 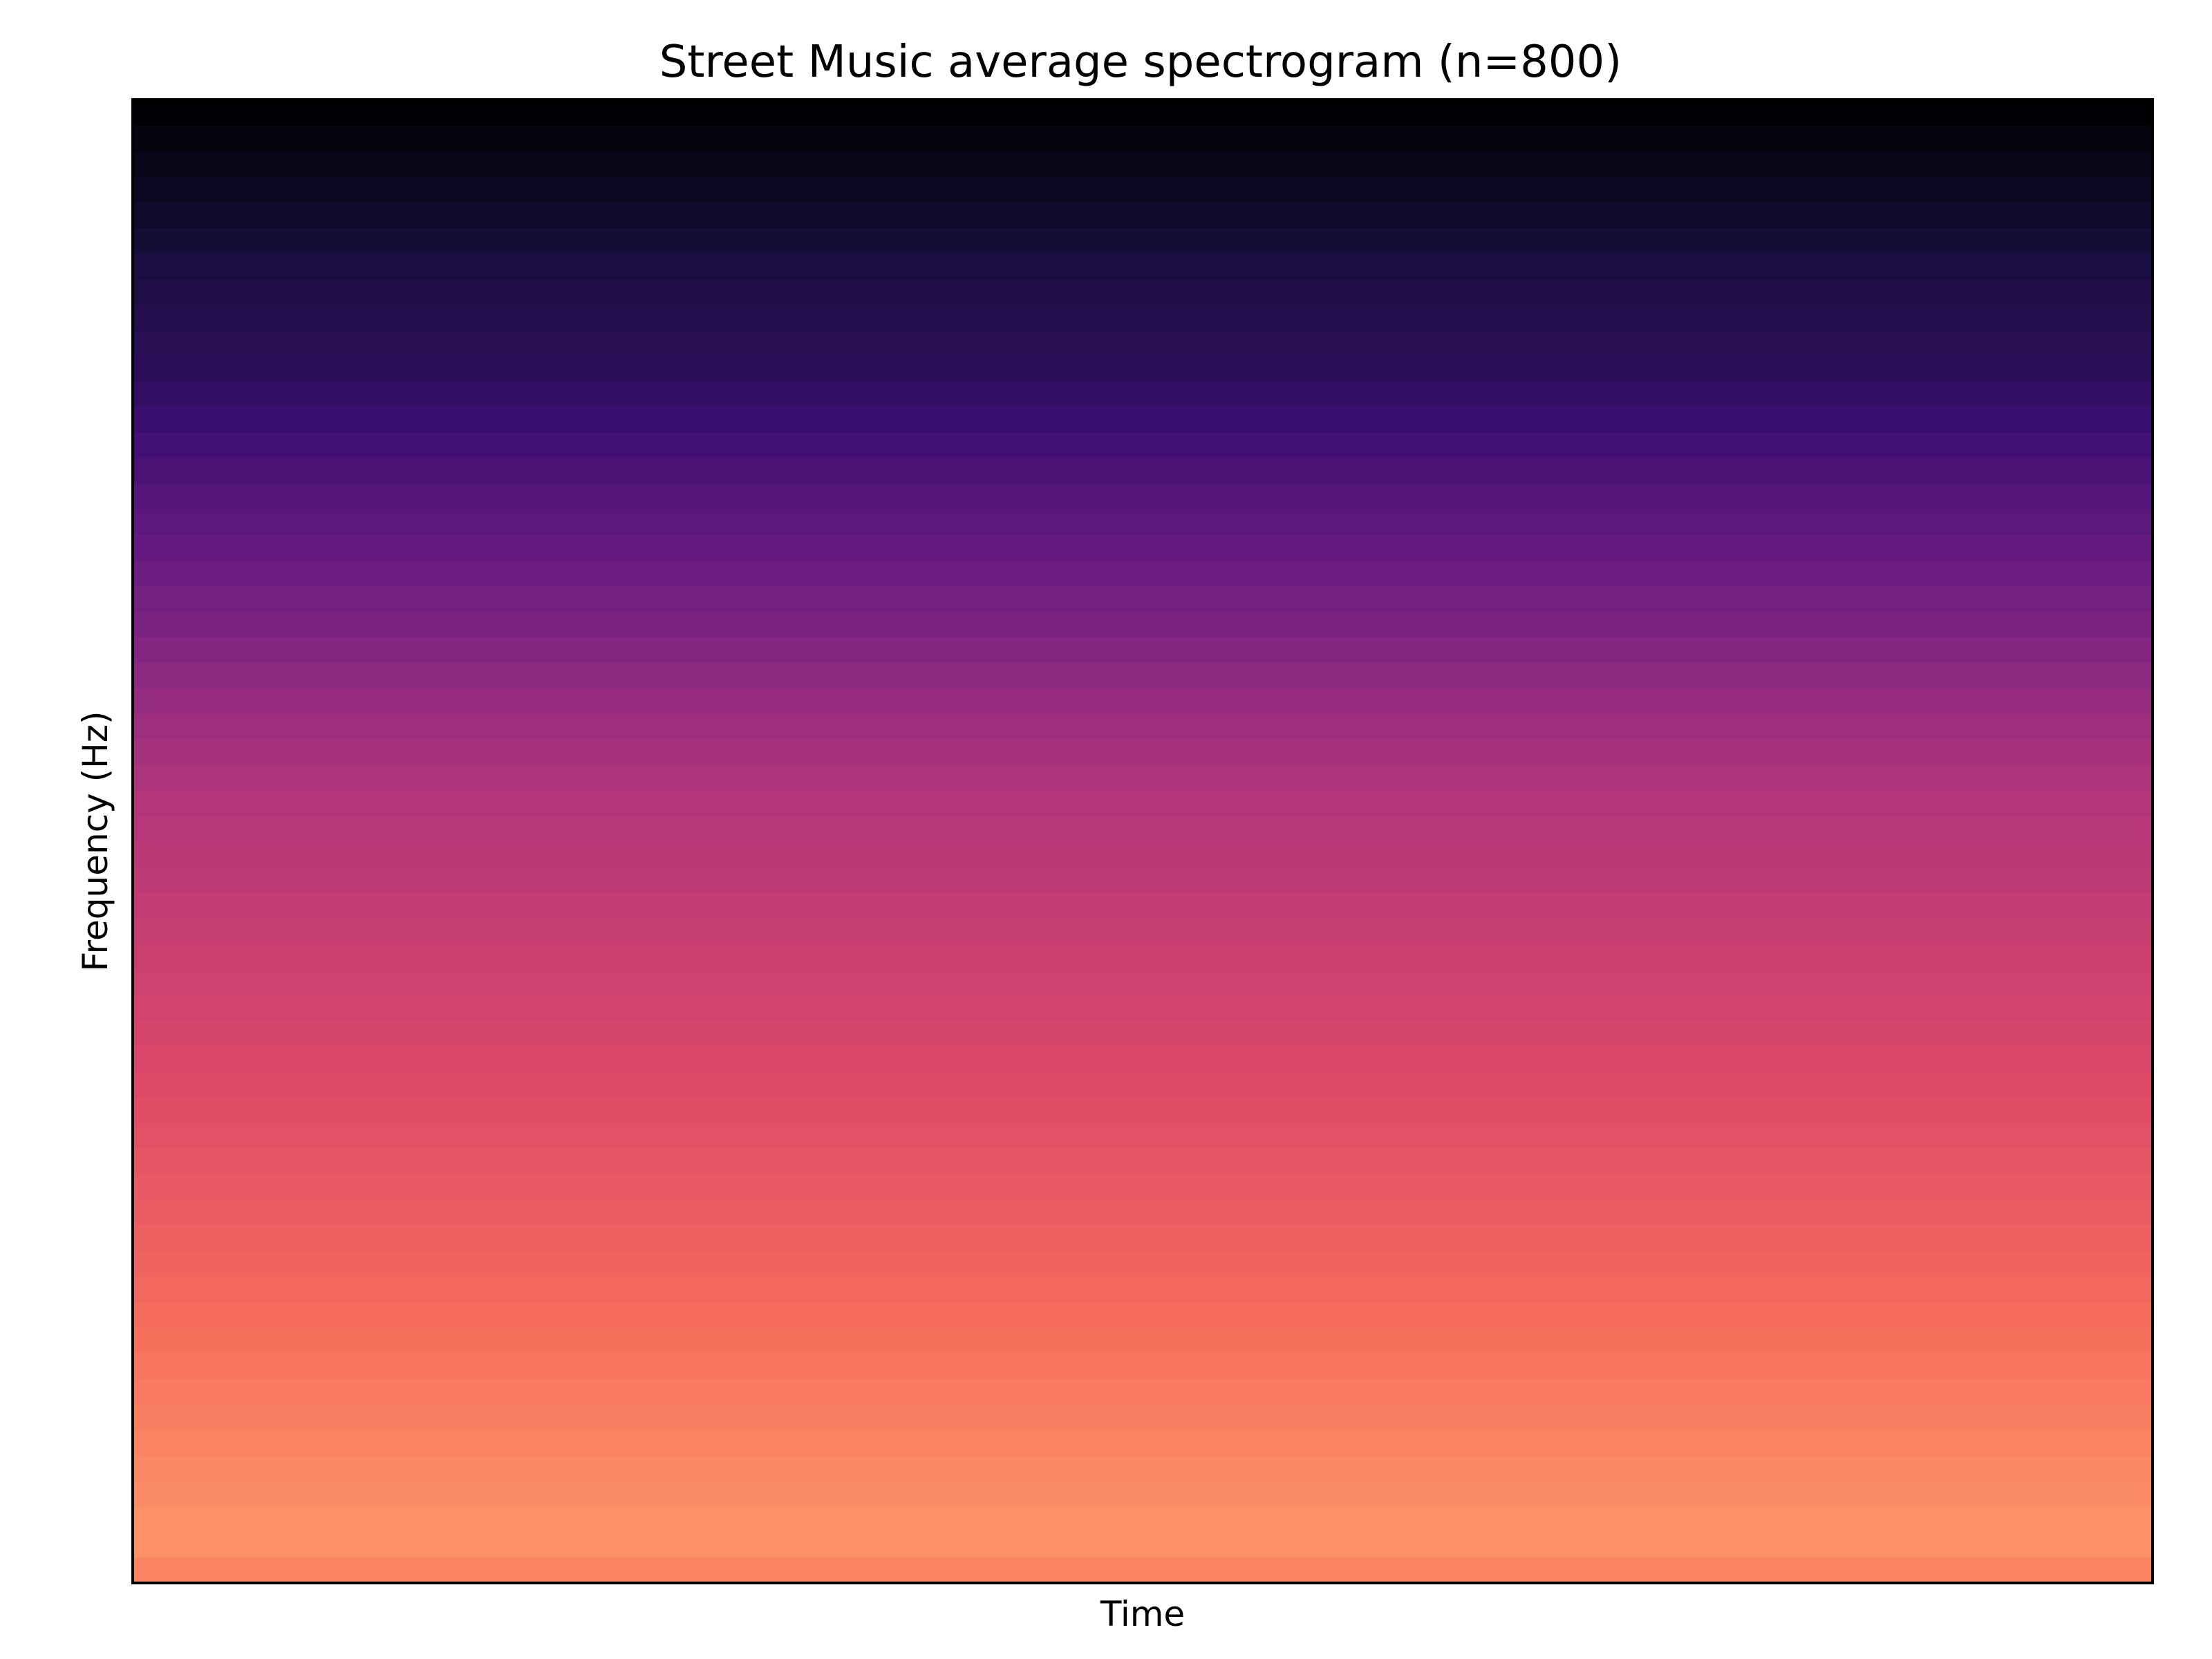 What do you see at coordinates (1142, 1614) in the screenshot?
I see `x-axis-label: Time` at bounding box center [1142, 1614].